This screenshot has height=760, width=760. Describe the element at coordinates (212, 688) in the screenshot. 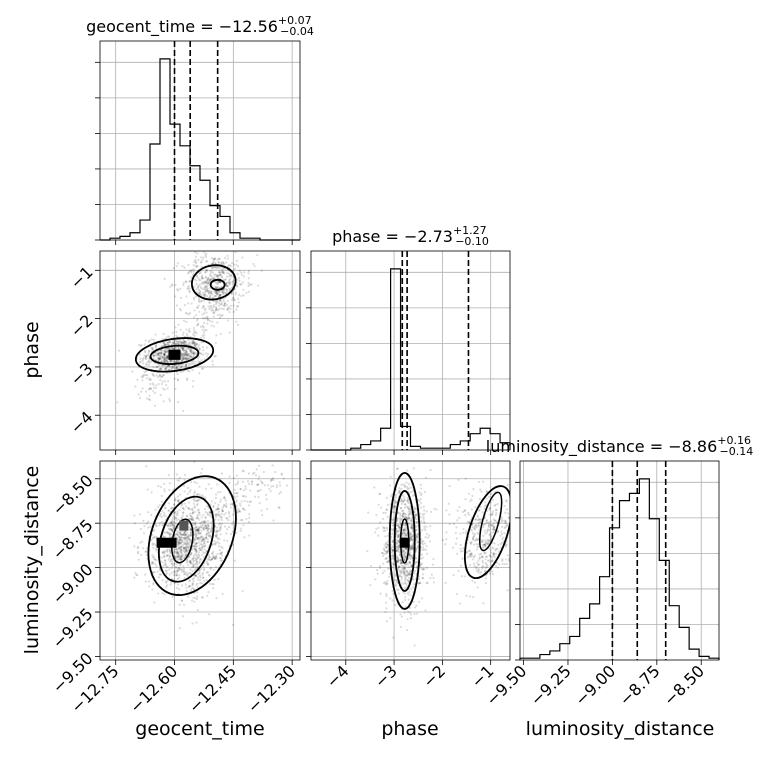

I see `x-tick-label-geocent_time: −12.45` at that location.